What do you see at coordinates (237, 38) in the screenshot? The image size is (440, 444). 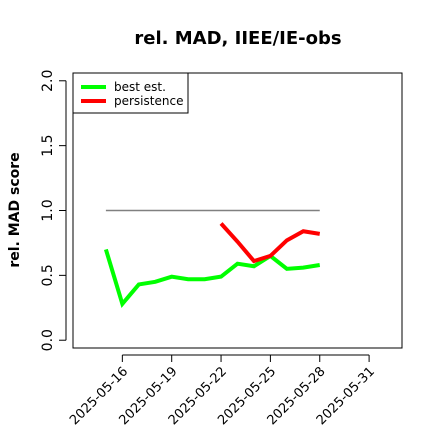 I see `chart-title: rel. MAD, IIEE/IE-obs` at bounding box center [237, 38].